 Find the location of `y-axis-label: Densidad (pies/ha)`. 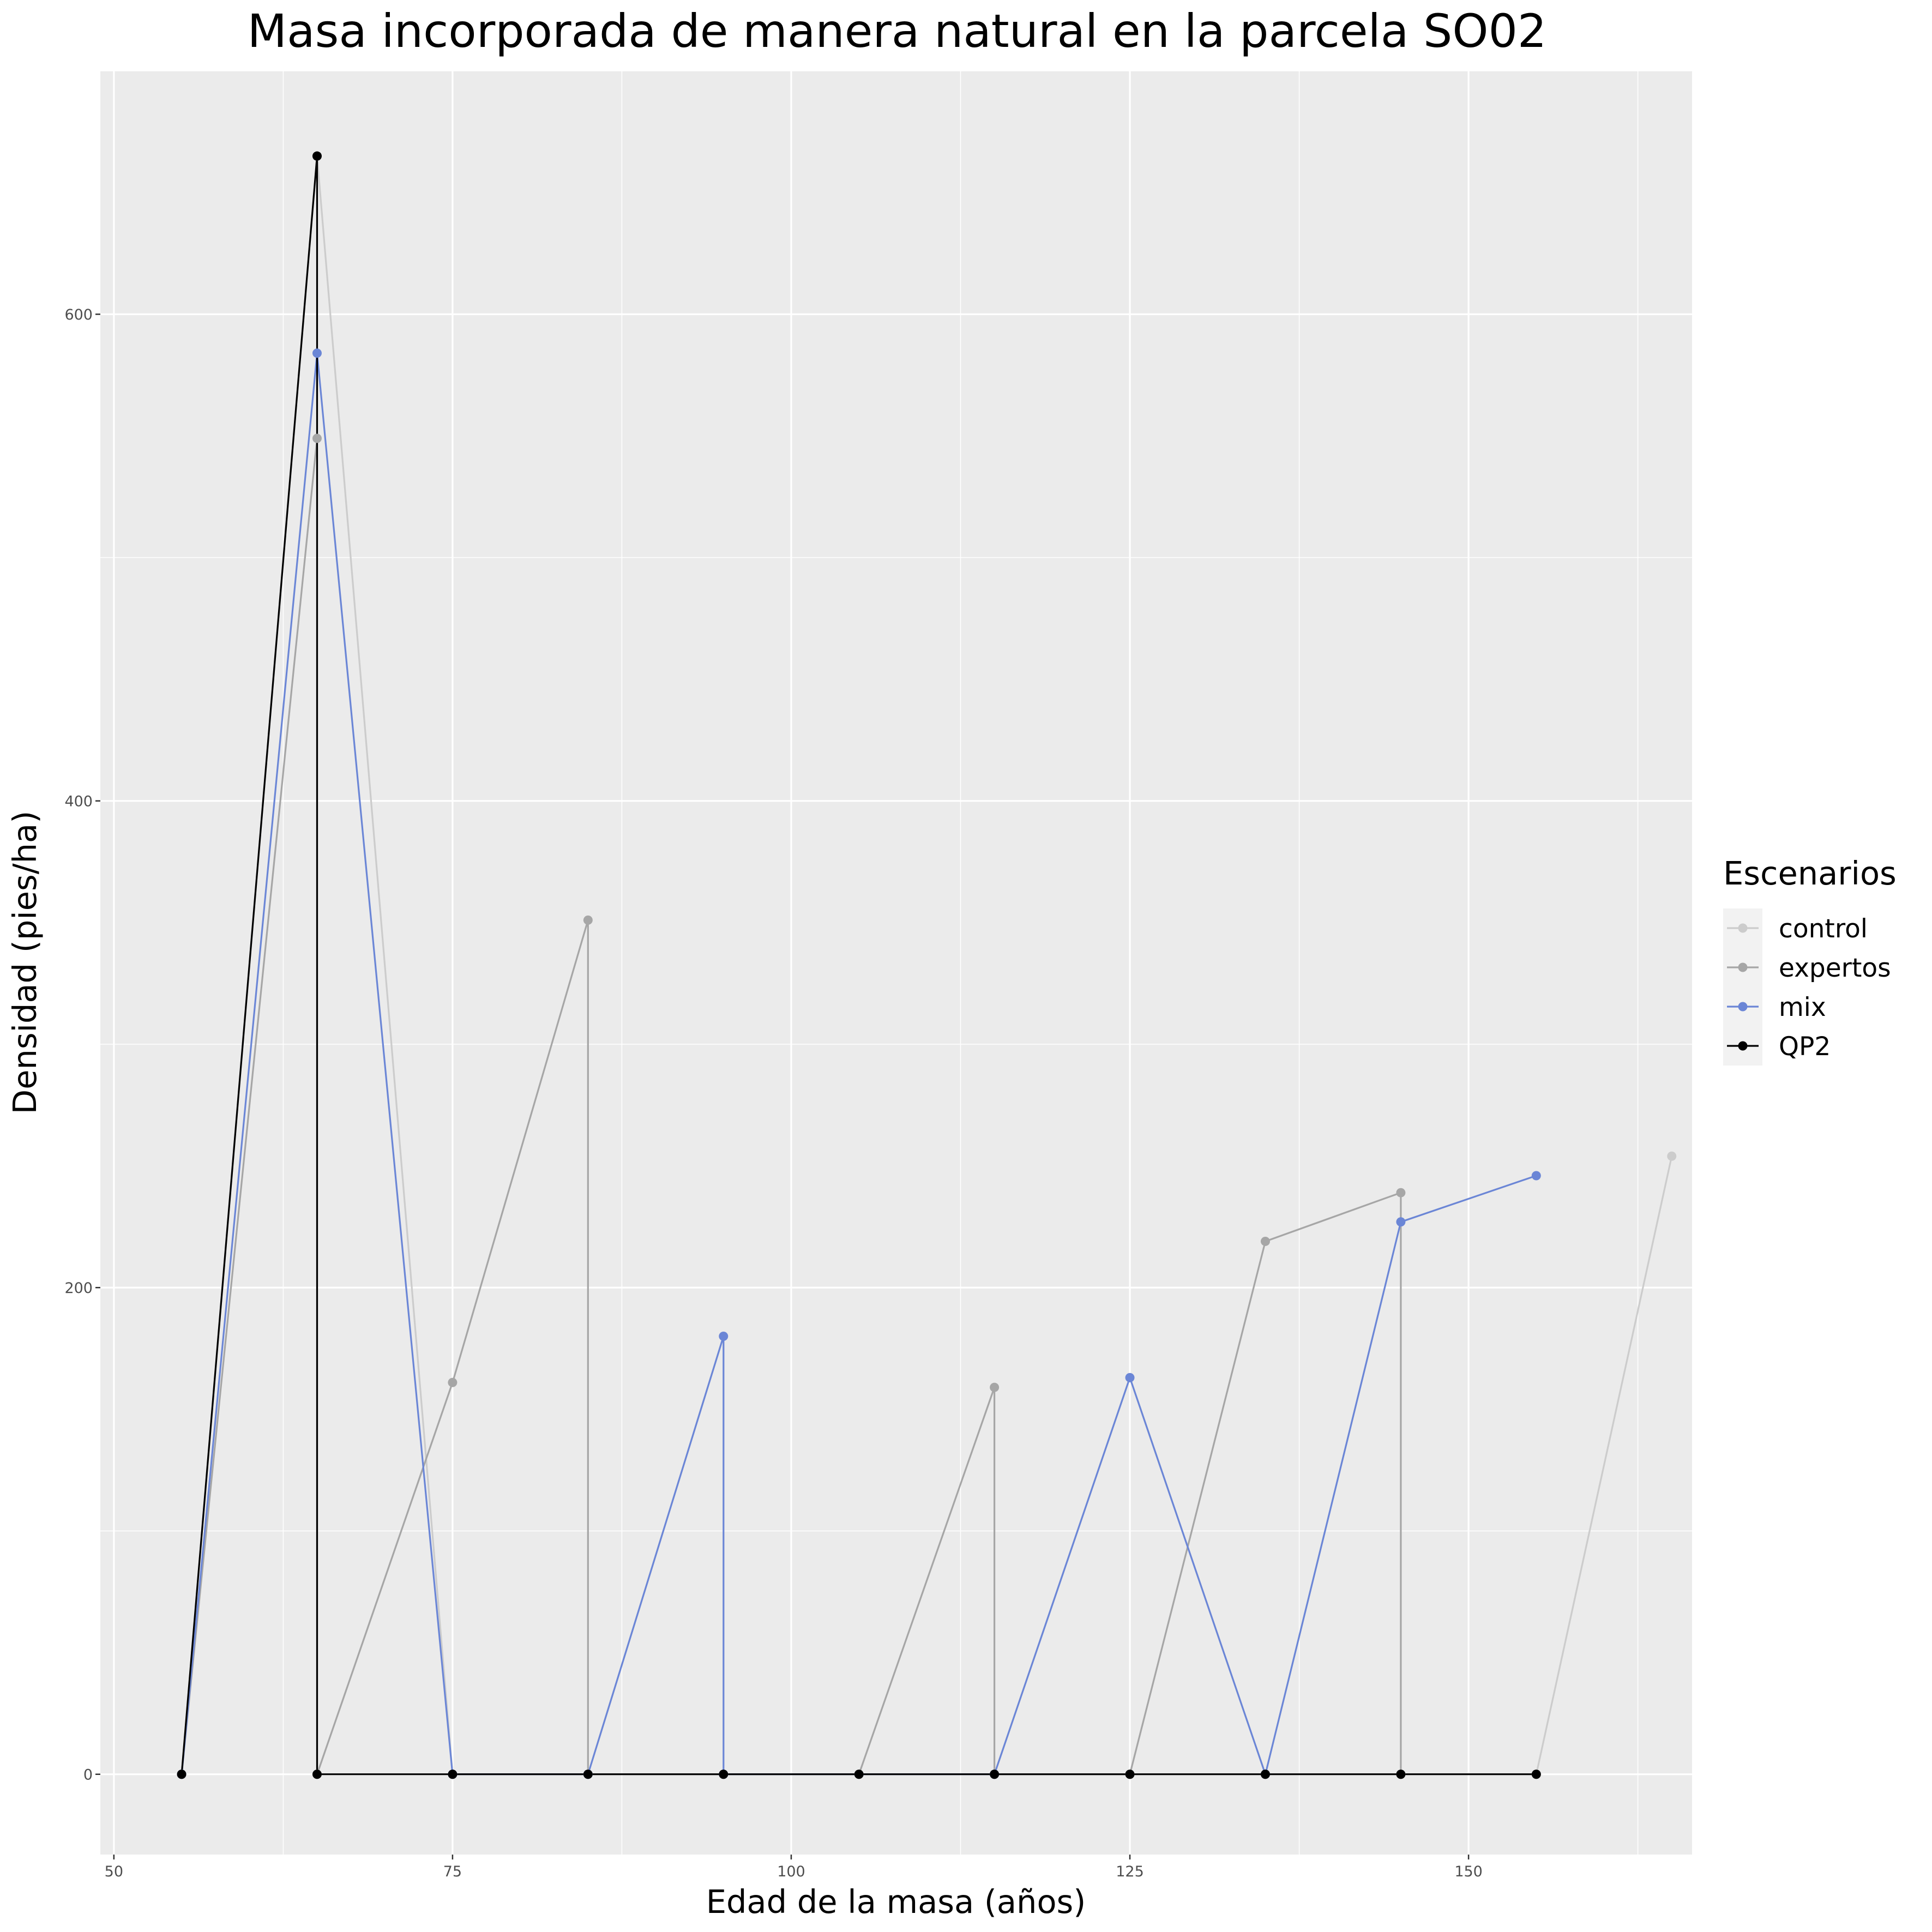

y-axis-label: Densidad (pies/ha) is located at coordinates (25, 962).